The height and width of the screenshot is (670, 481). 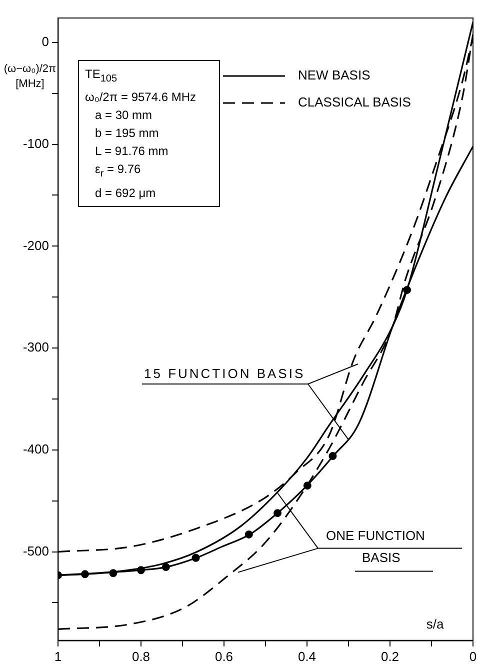 I want to click on annotation: b = 195 mm, so click(x=127, y=133).